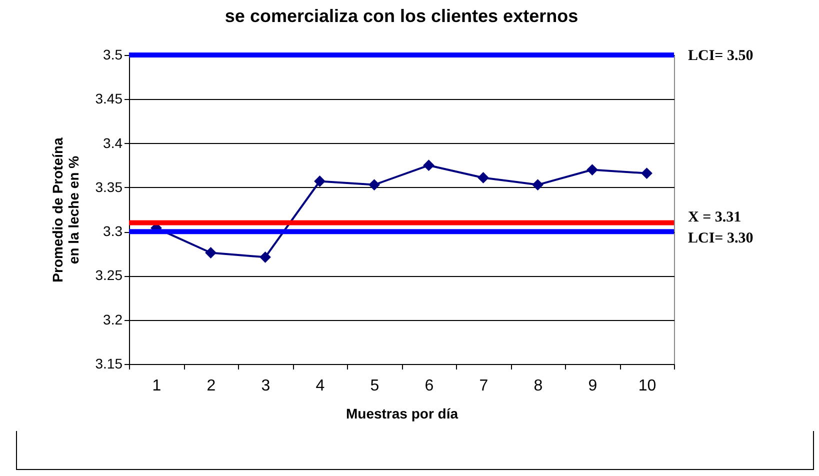 The height and width of the screenshot is (476, 819). I want to click on x-tick-label: 3, so click(265, 386).